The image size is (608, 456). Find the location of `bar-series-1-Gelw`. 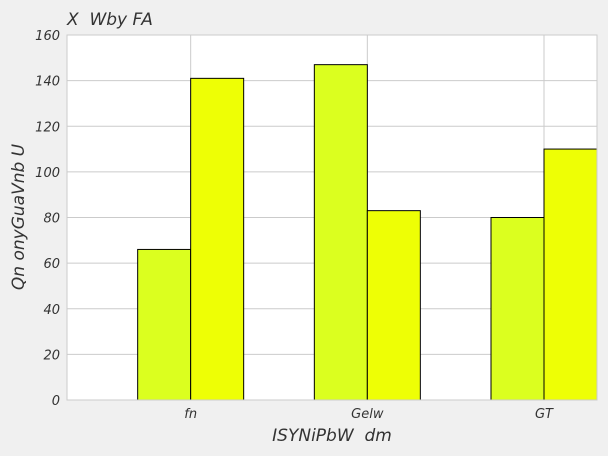

bar-series-1-Gelw is located at coordinates (340, 232).